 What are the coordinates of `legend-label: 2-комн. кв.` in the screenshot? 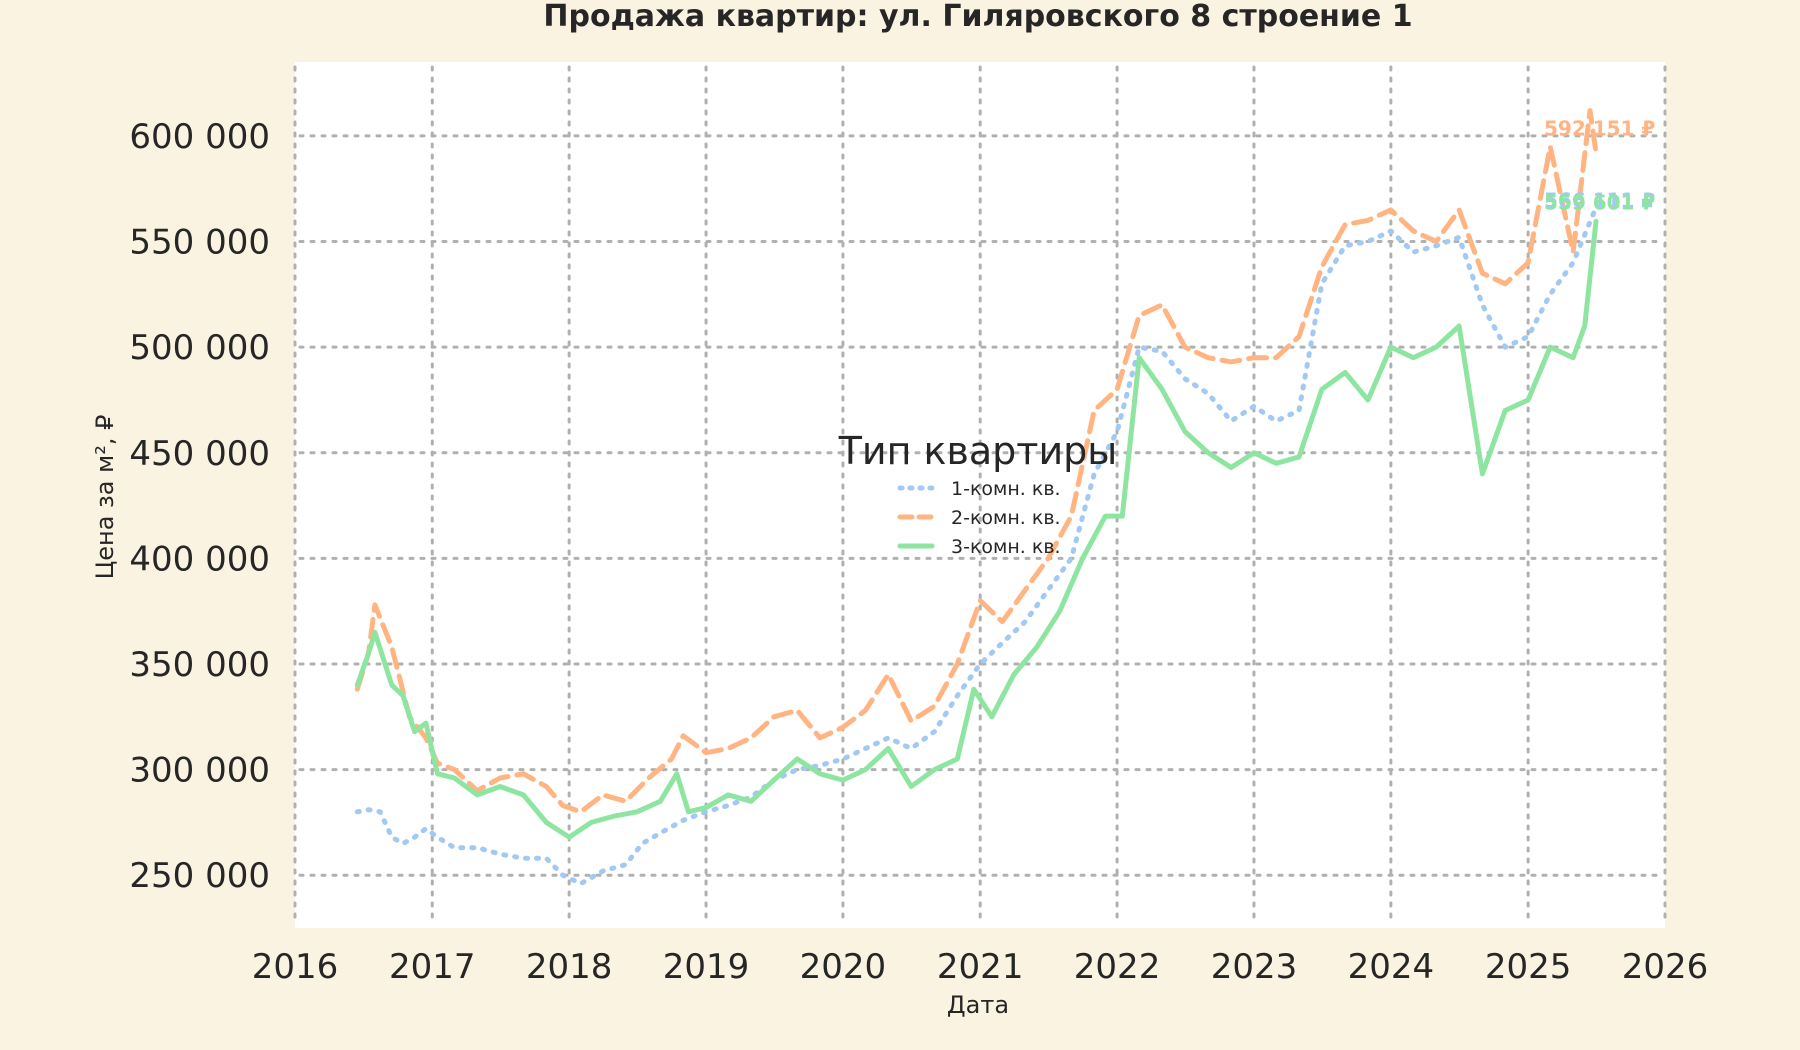 It's located at (1006, 518).